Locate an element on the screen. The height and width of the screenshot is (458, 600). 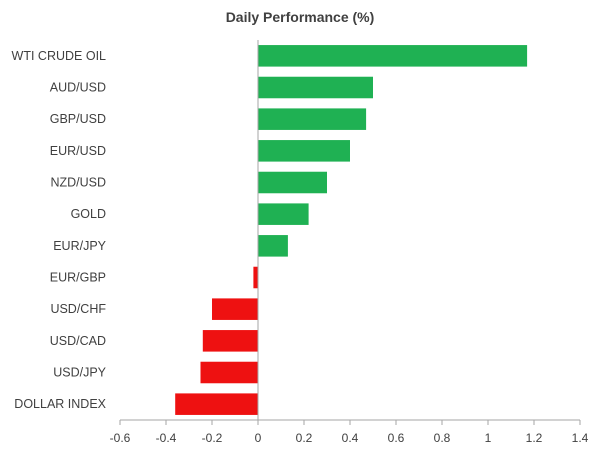
category-label: DOLLAR INDEX is located at coordinates (60, 404).